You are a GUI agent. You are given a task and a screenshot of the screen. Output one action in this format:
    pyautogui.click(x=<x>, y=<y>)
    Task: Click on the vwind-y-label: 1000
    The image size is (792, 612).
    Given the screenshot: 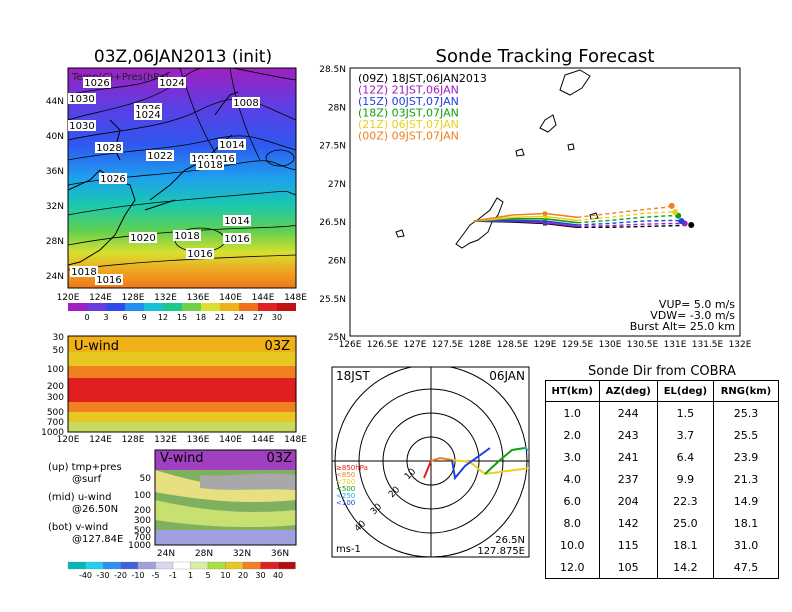 What is the action you would take?
    pyautogui.click(x=139, y=546)
    